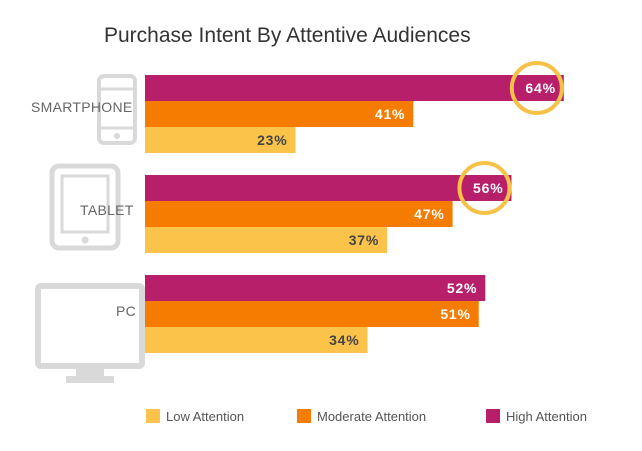 This screenshot has height=451, width=642. What do you see at coordinates (510, 138) in the screenshot?
I see `highlight-circles` at bounding box center [510, 138].